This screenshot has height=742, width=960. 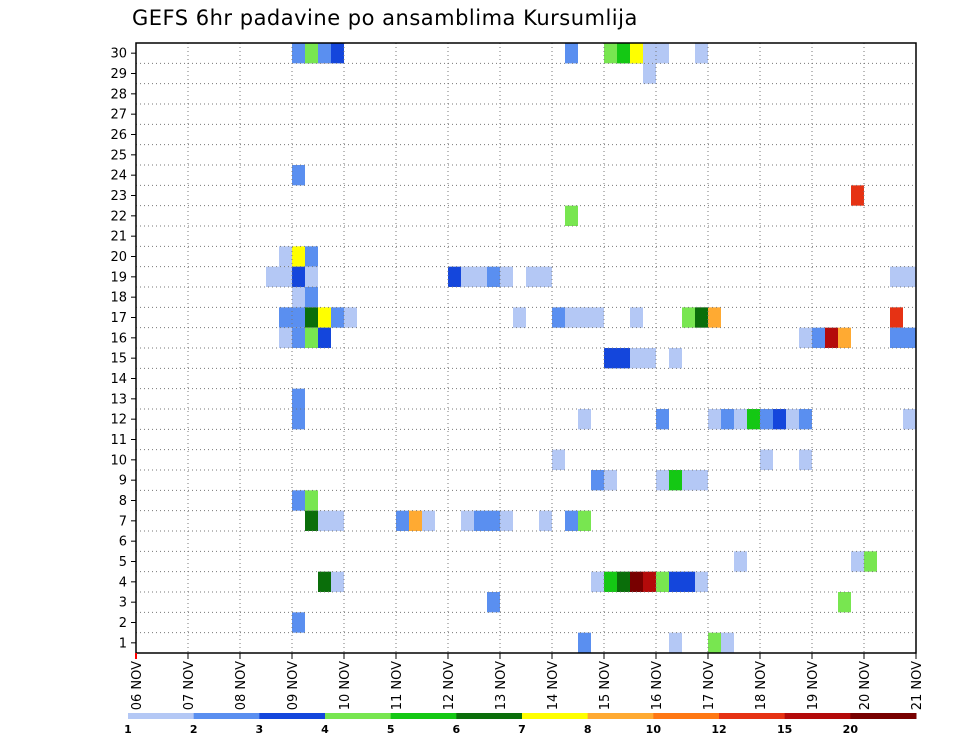 I want to click on y-tick-label: 9, so click(x=123, y=481).